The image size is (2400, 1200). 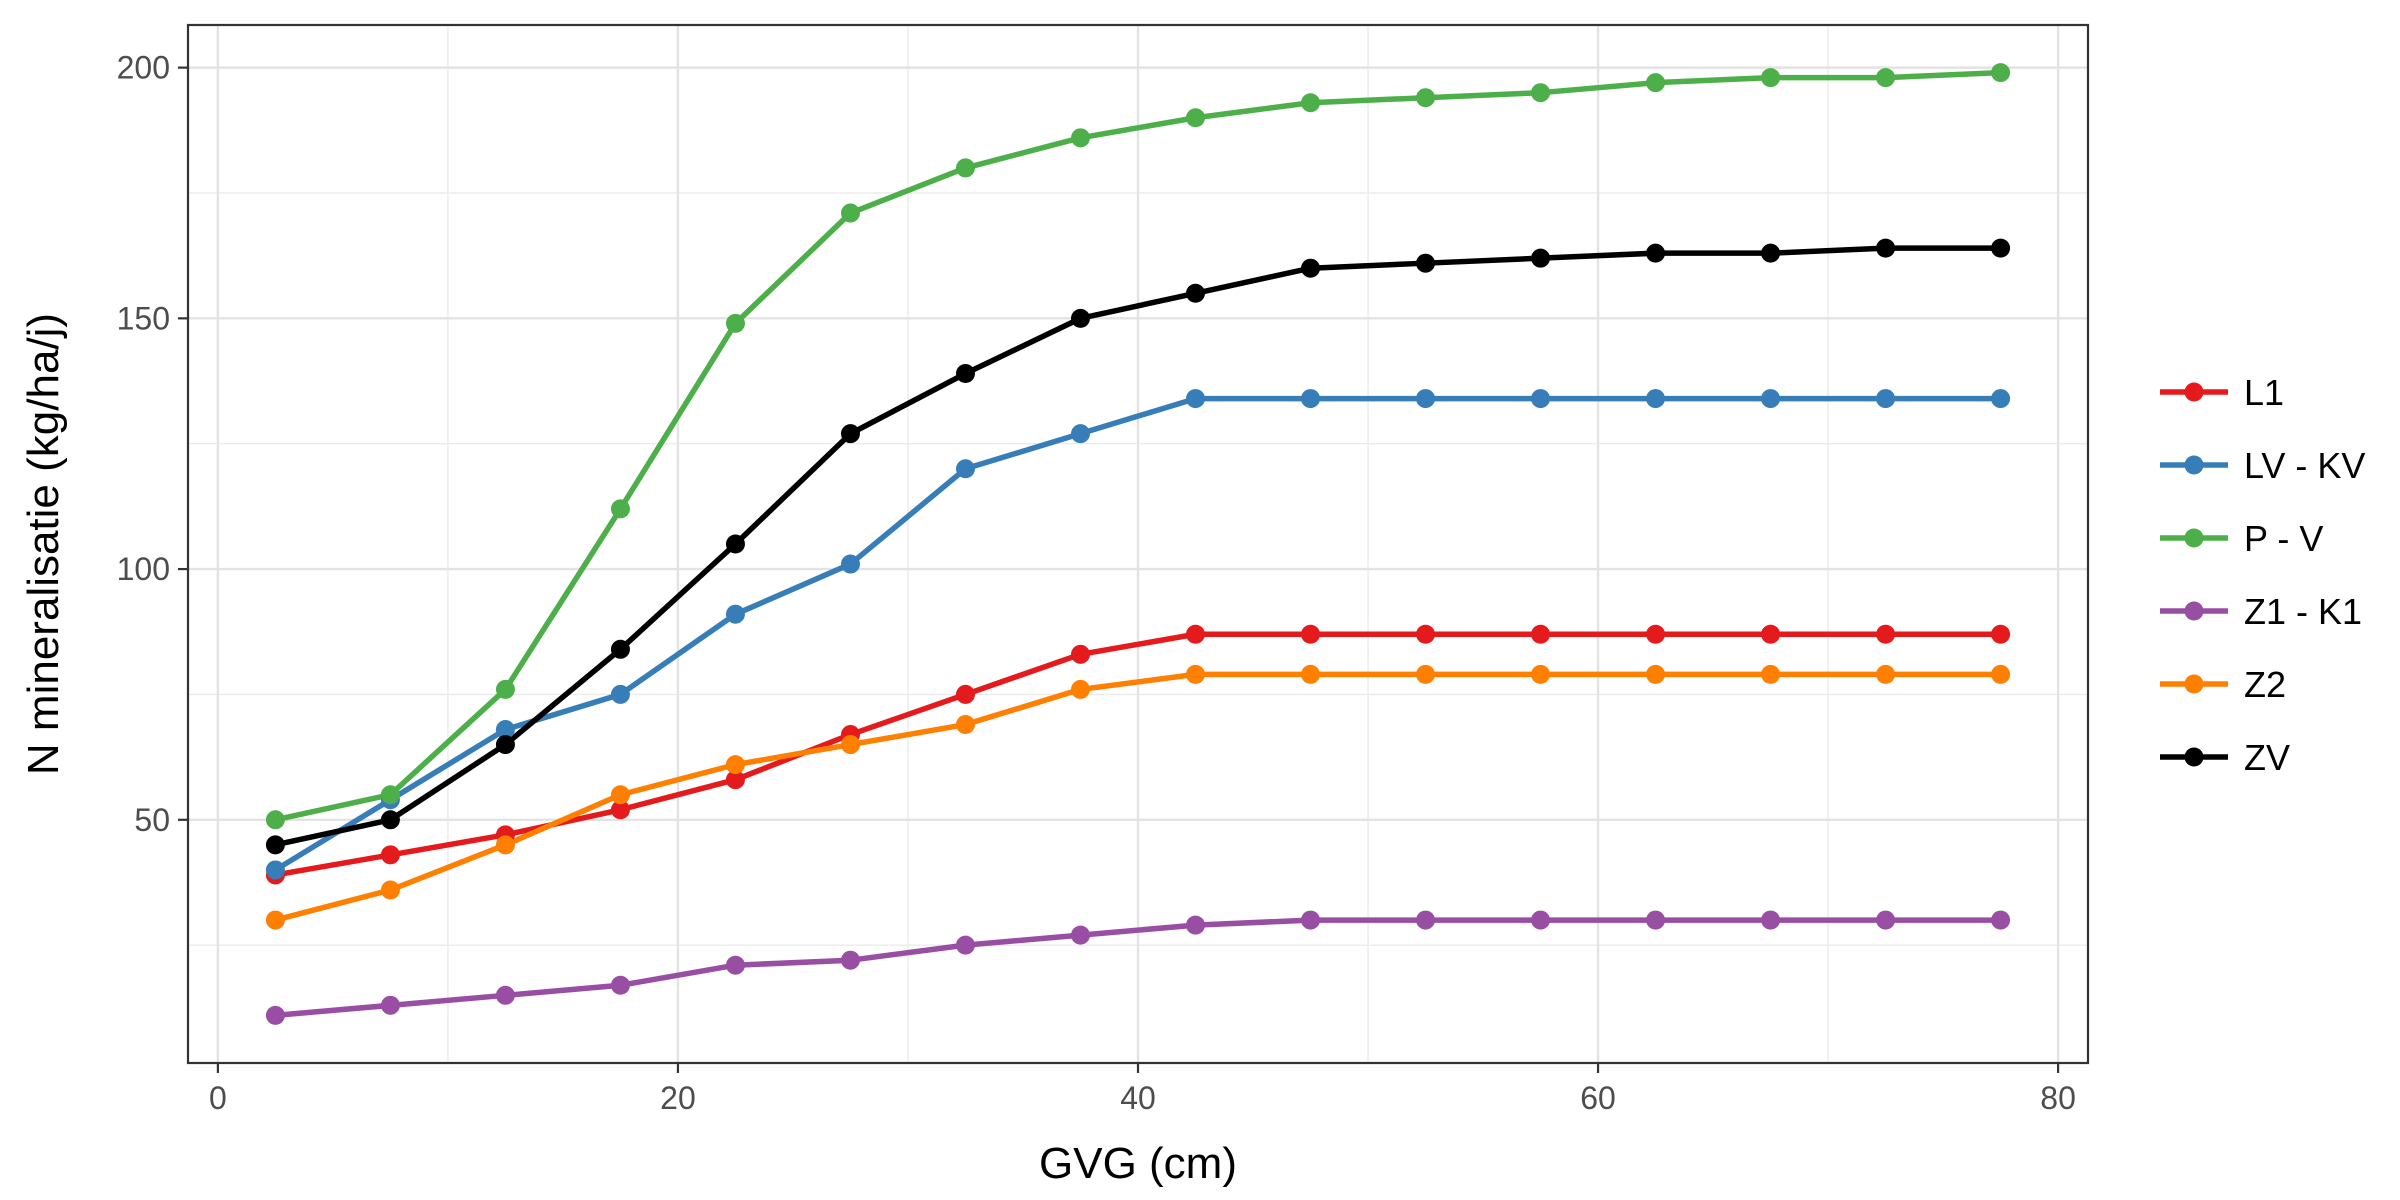 What do you see at coordinates (143, 569) in the screenshot?
I see `y-tick-label: 100` at bounding box center [143, 569].